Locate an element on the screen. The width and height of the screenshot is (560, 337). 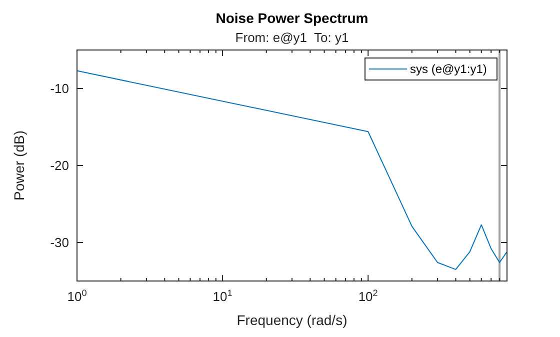
x-axis-title: Frequency (rad/s) is located at coordinates (292, 320).